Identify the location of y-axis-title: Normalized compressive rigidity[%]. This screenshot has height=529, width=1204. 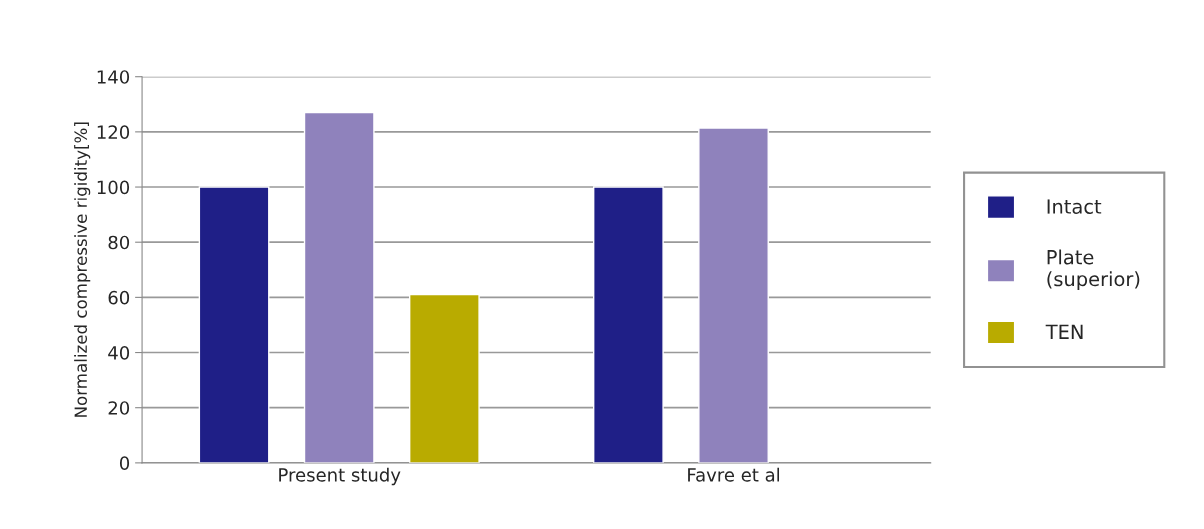
(82, 269).